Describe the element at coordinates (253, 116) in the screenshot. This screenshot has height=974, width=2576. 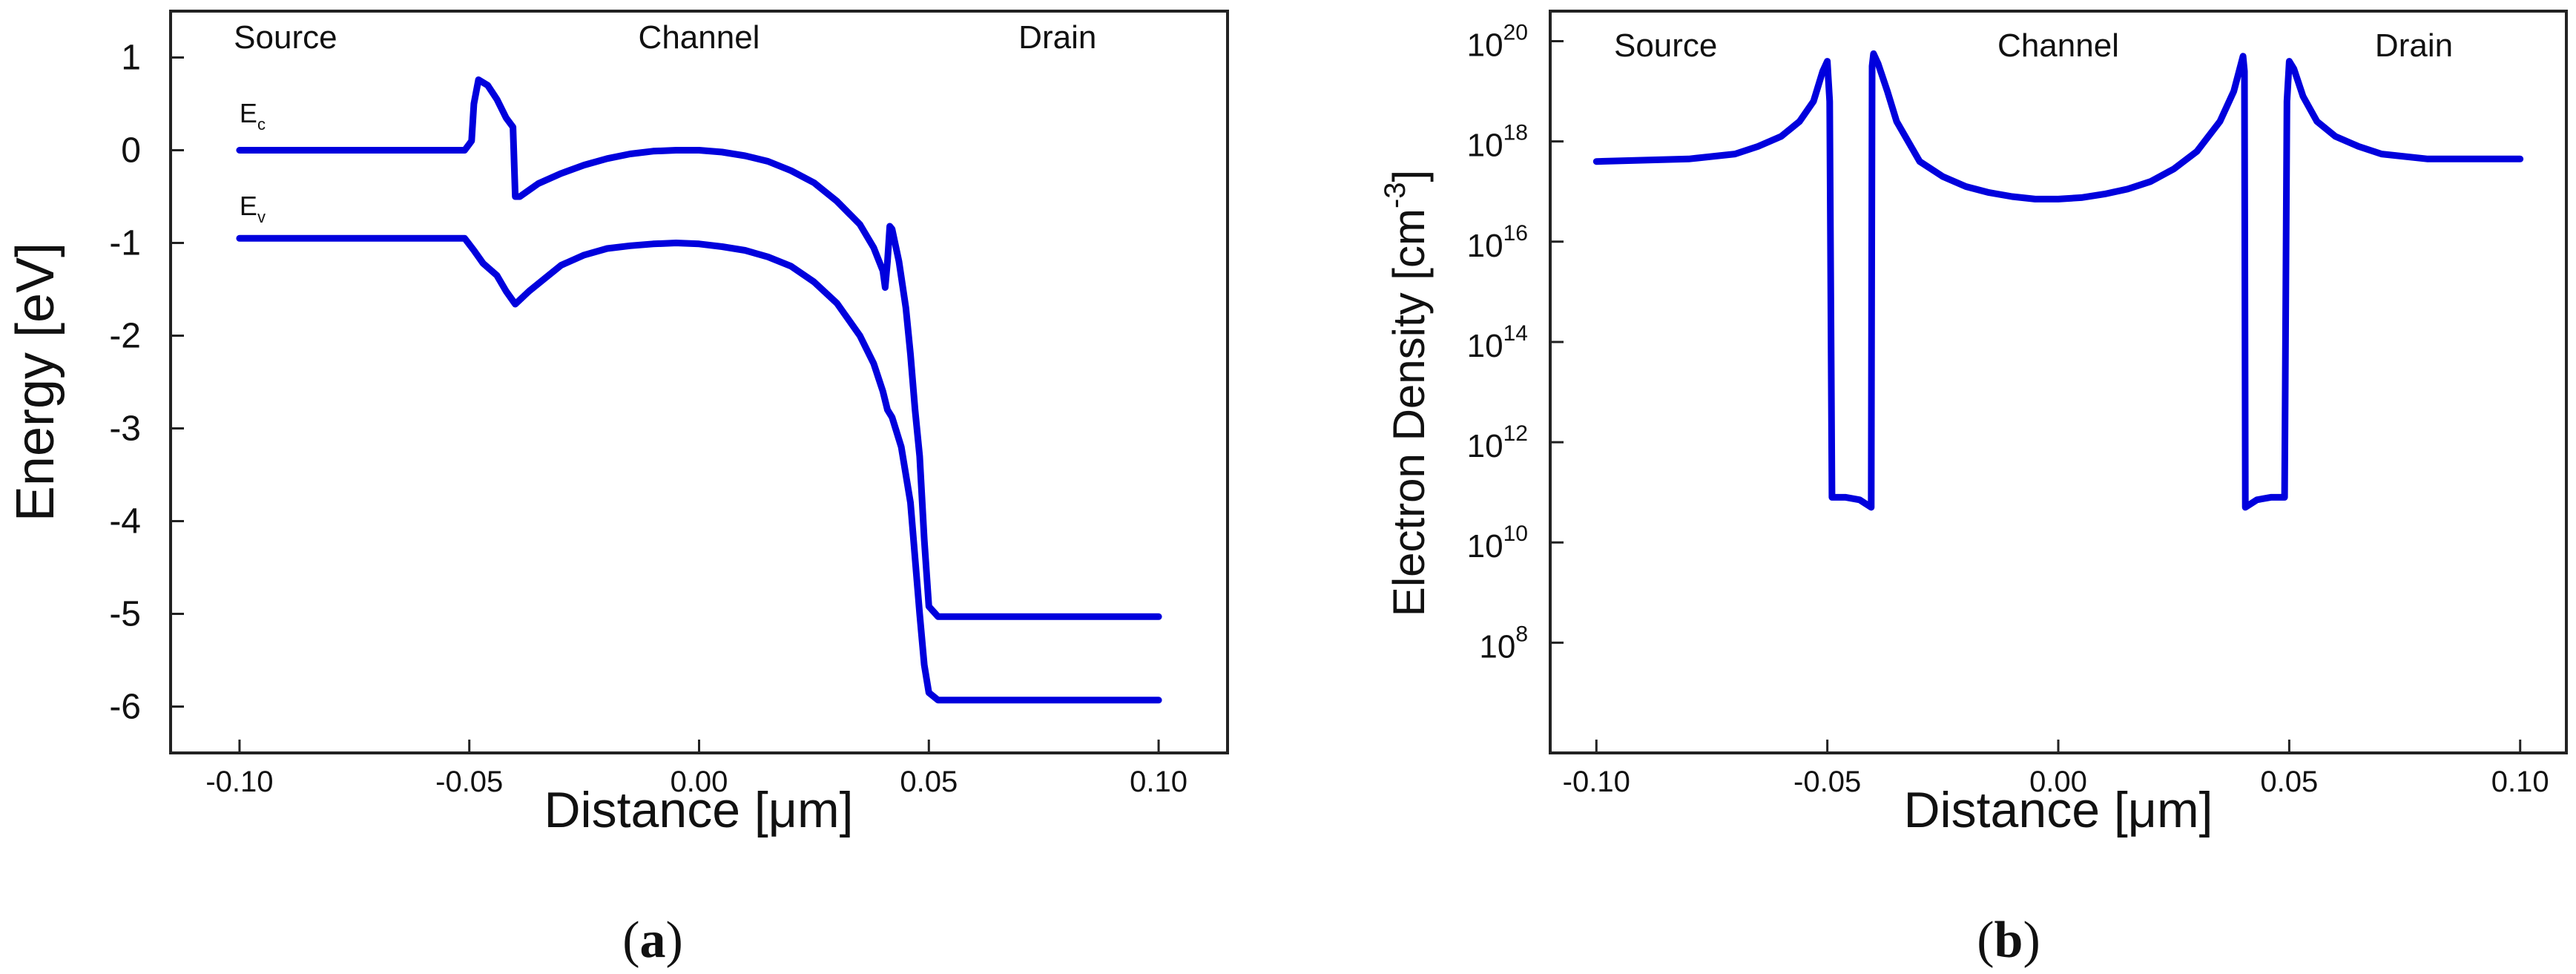
I see `curve-label-ec: Ec` at that location.